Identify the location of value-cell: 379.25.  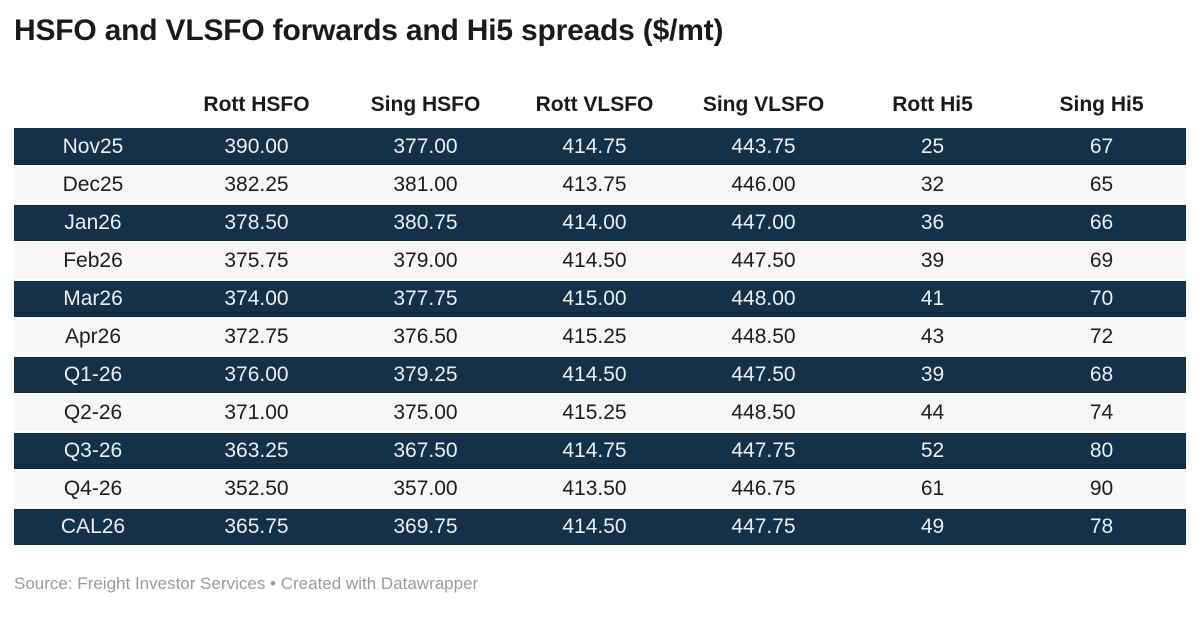
(425, 375).